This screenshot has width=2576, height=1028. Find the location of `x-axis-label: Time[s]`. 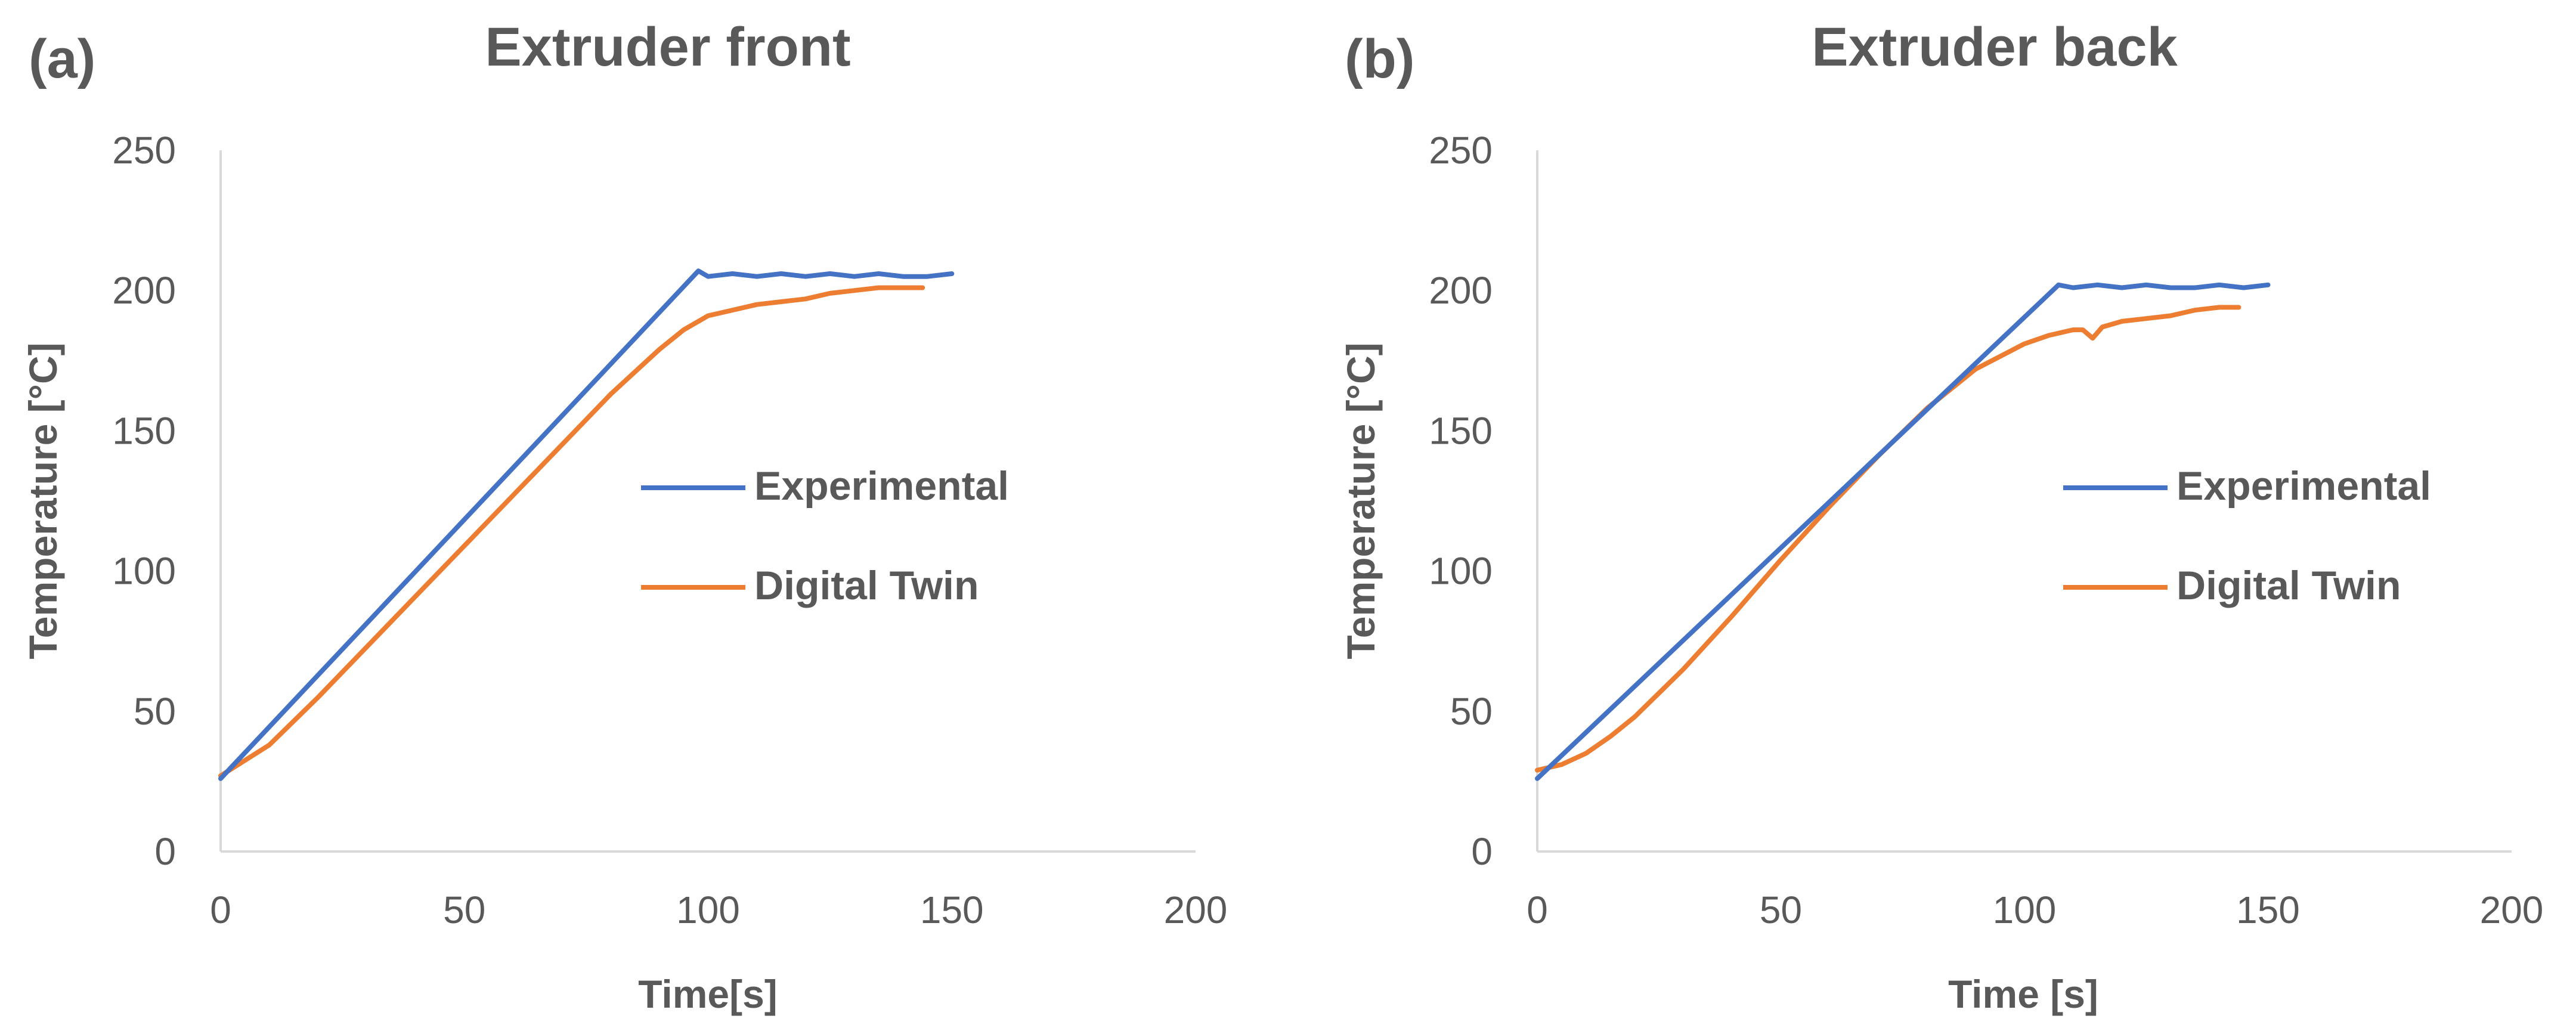

x-axis-label: Time[s] is located at coordinates (708, 994).